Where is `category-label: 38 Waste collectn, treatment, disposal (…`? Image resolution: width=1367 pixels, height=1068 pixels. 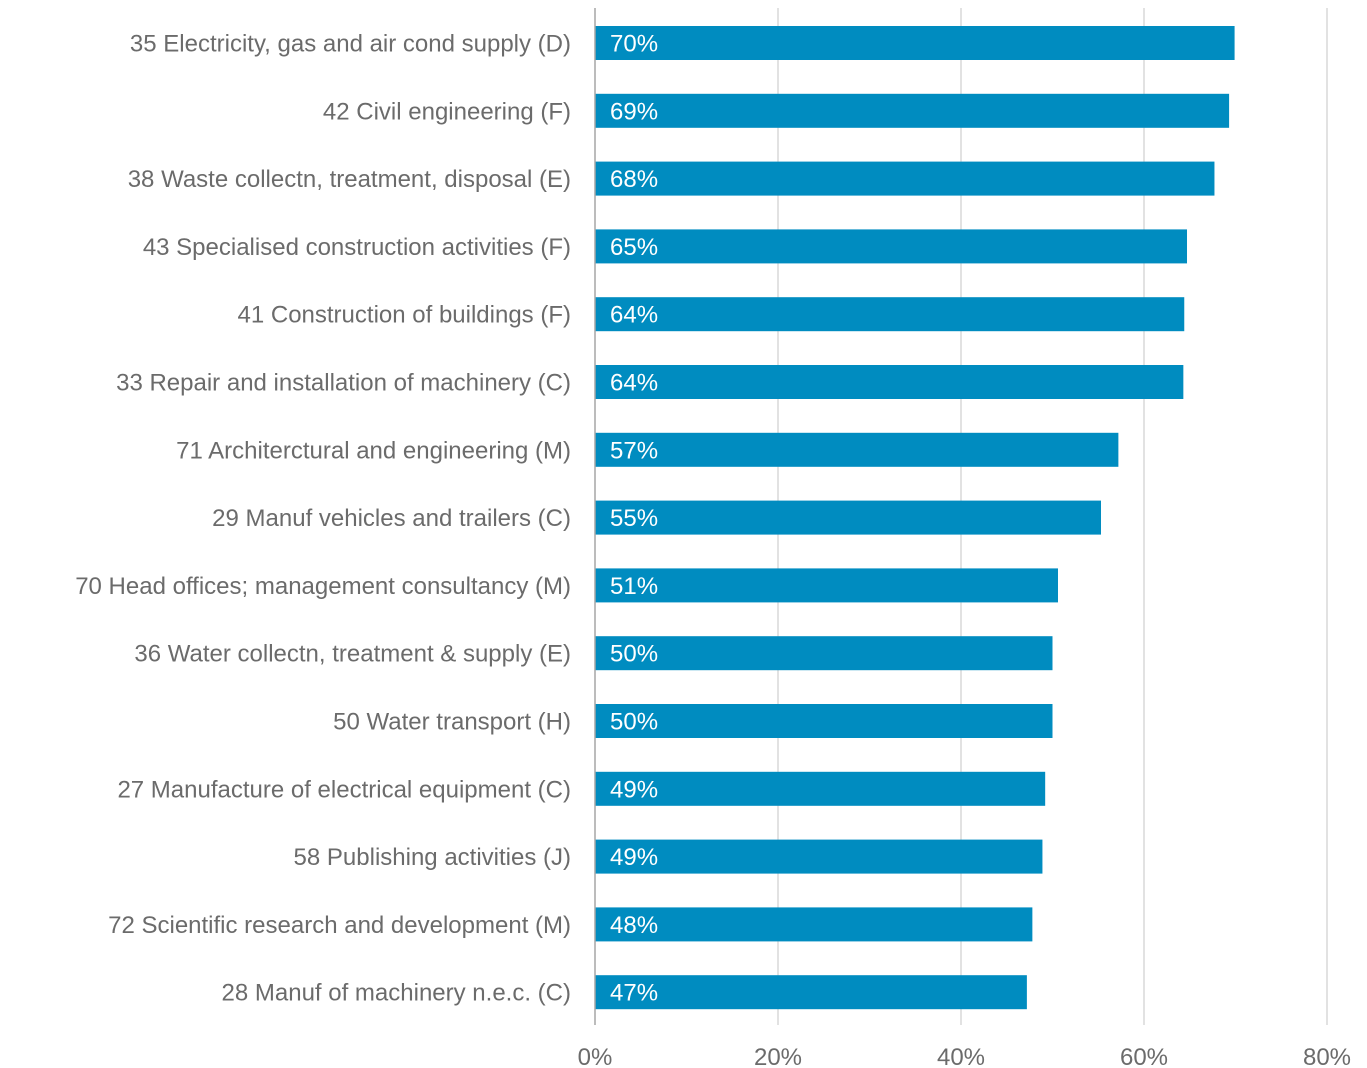 category-label: 38 Waste collectn, treatment, disposal (… is located at coordinates (349, 179).